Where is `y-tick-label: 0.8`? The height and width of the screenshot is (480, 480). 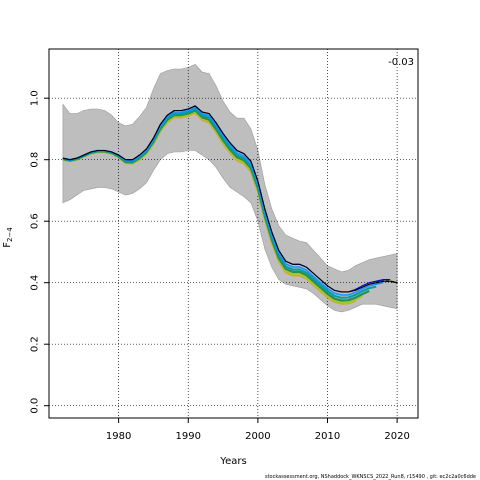
y-tick-label: 0.8 is located at coordinates (35, 160).